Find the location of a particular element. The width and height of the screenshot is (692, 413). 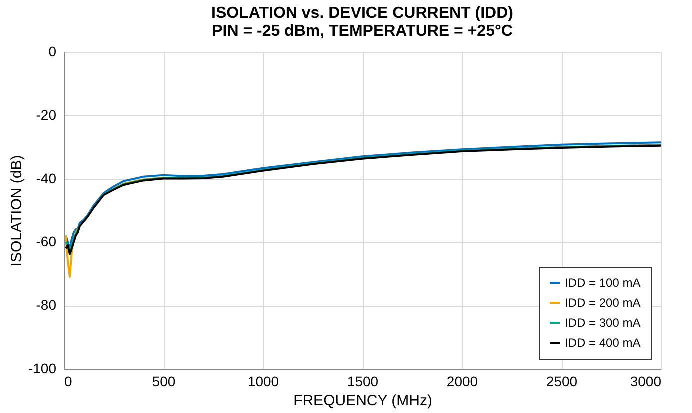

chart-subtitle: PIN = -25 dBm, TEMPERATURE = +25°C is located at coordinates (363, 31).